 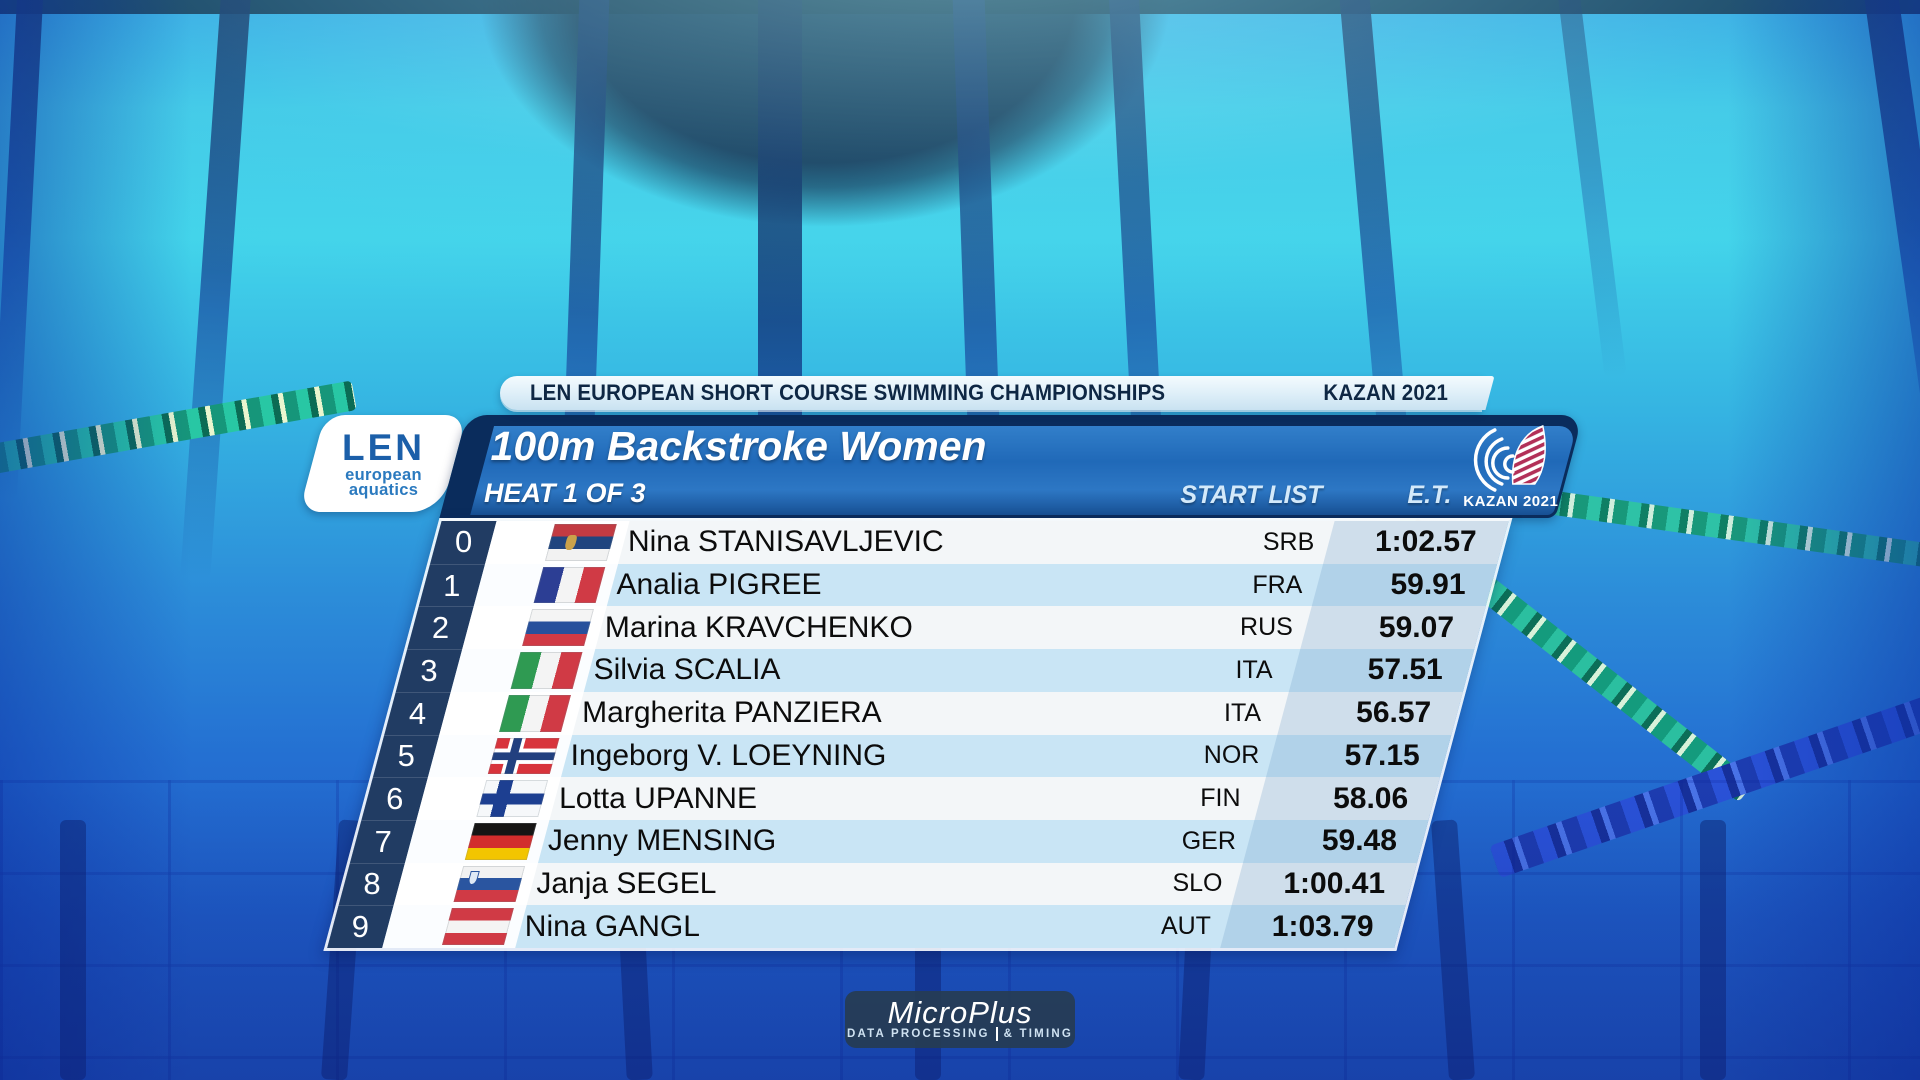 I want to click on swimmer-name: Analia PIGREE, so click(x=719, y=585).